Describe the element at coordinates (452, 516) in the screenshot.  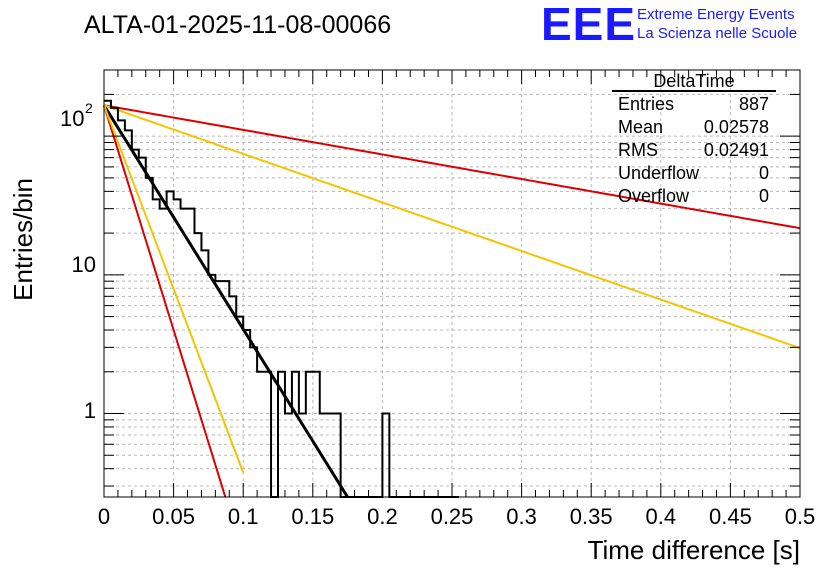
I see `x-tick-label-5: 0.25` at that location.